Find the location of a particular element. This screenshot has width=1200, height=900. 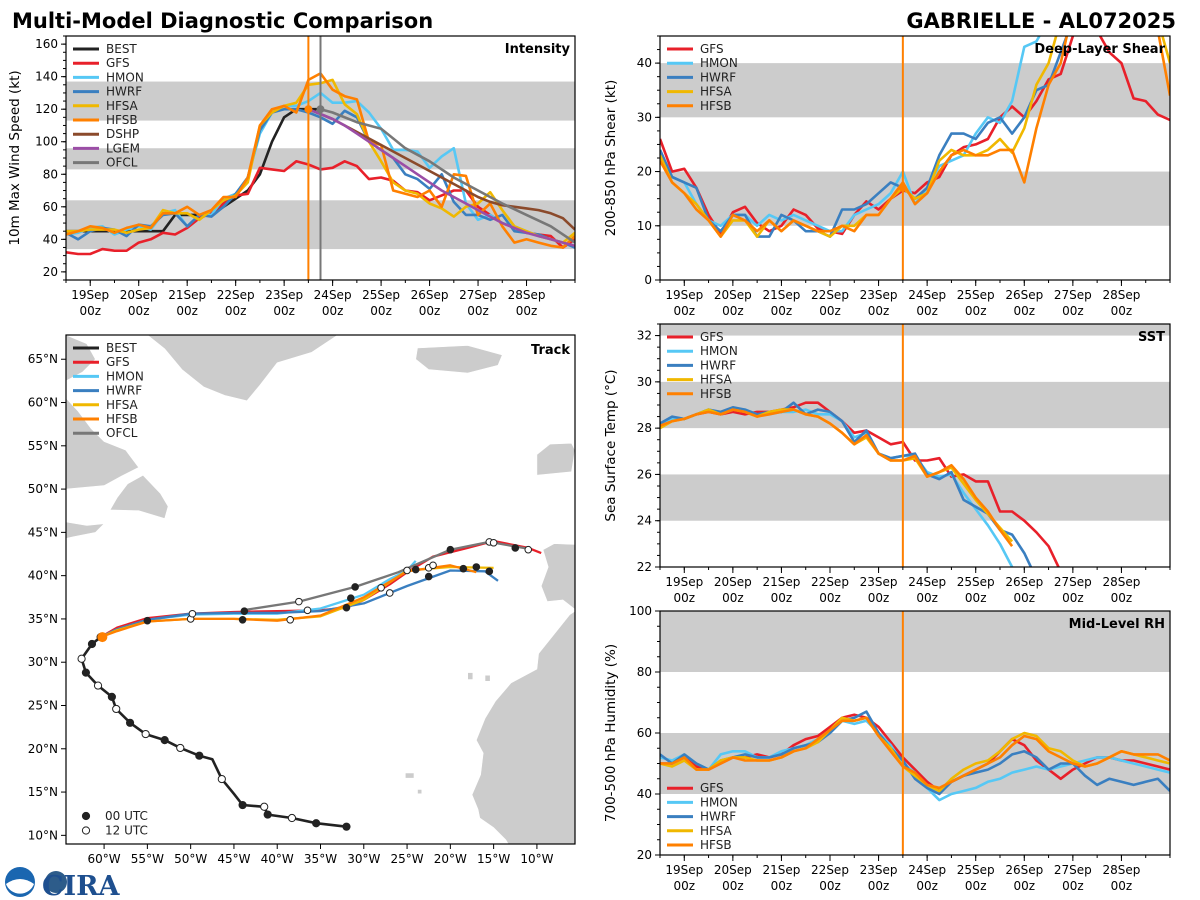

marker-legend-label: 00 UTC is located at coordinates (126, 816).